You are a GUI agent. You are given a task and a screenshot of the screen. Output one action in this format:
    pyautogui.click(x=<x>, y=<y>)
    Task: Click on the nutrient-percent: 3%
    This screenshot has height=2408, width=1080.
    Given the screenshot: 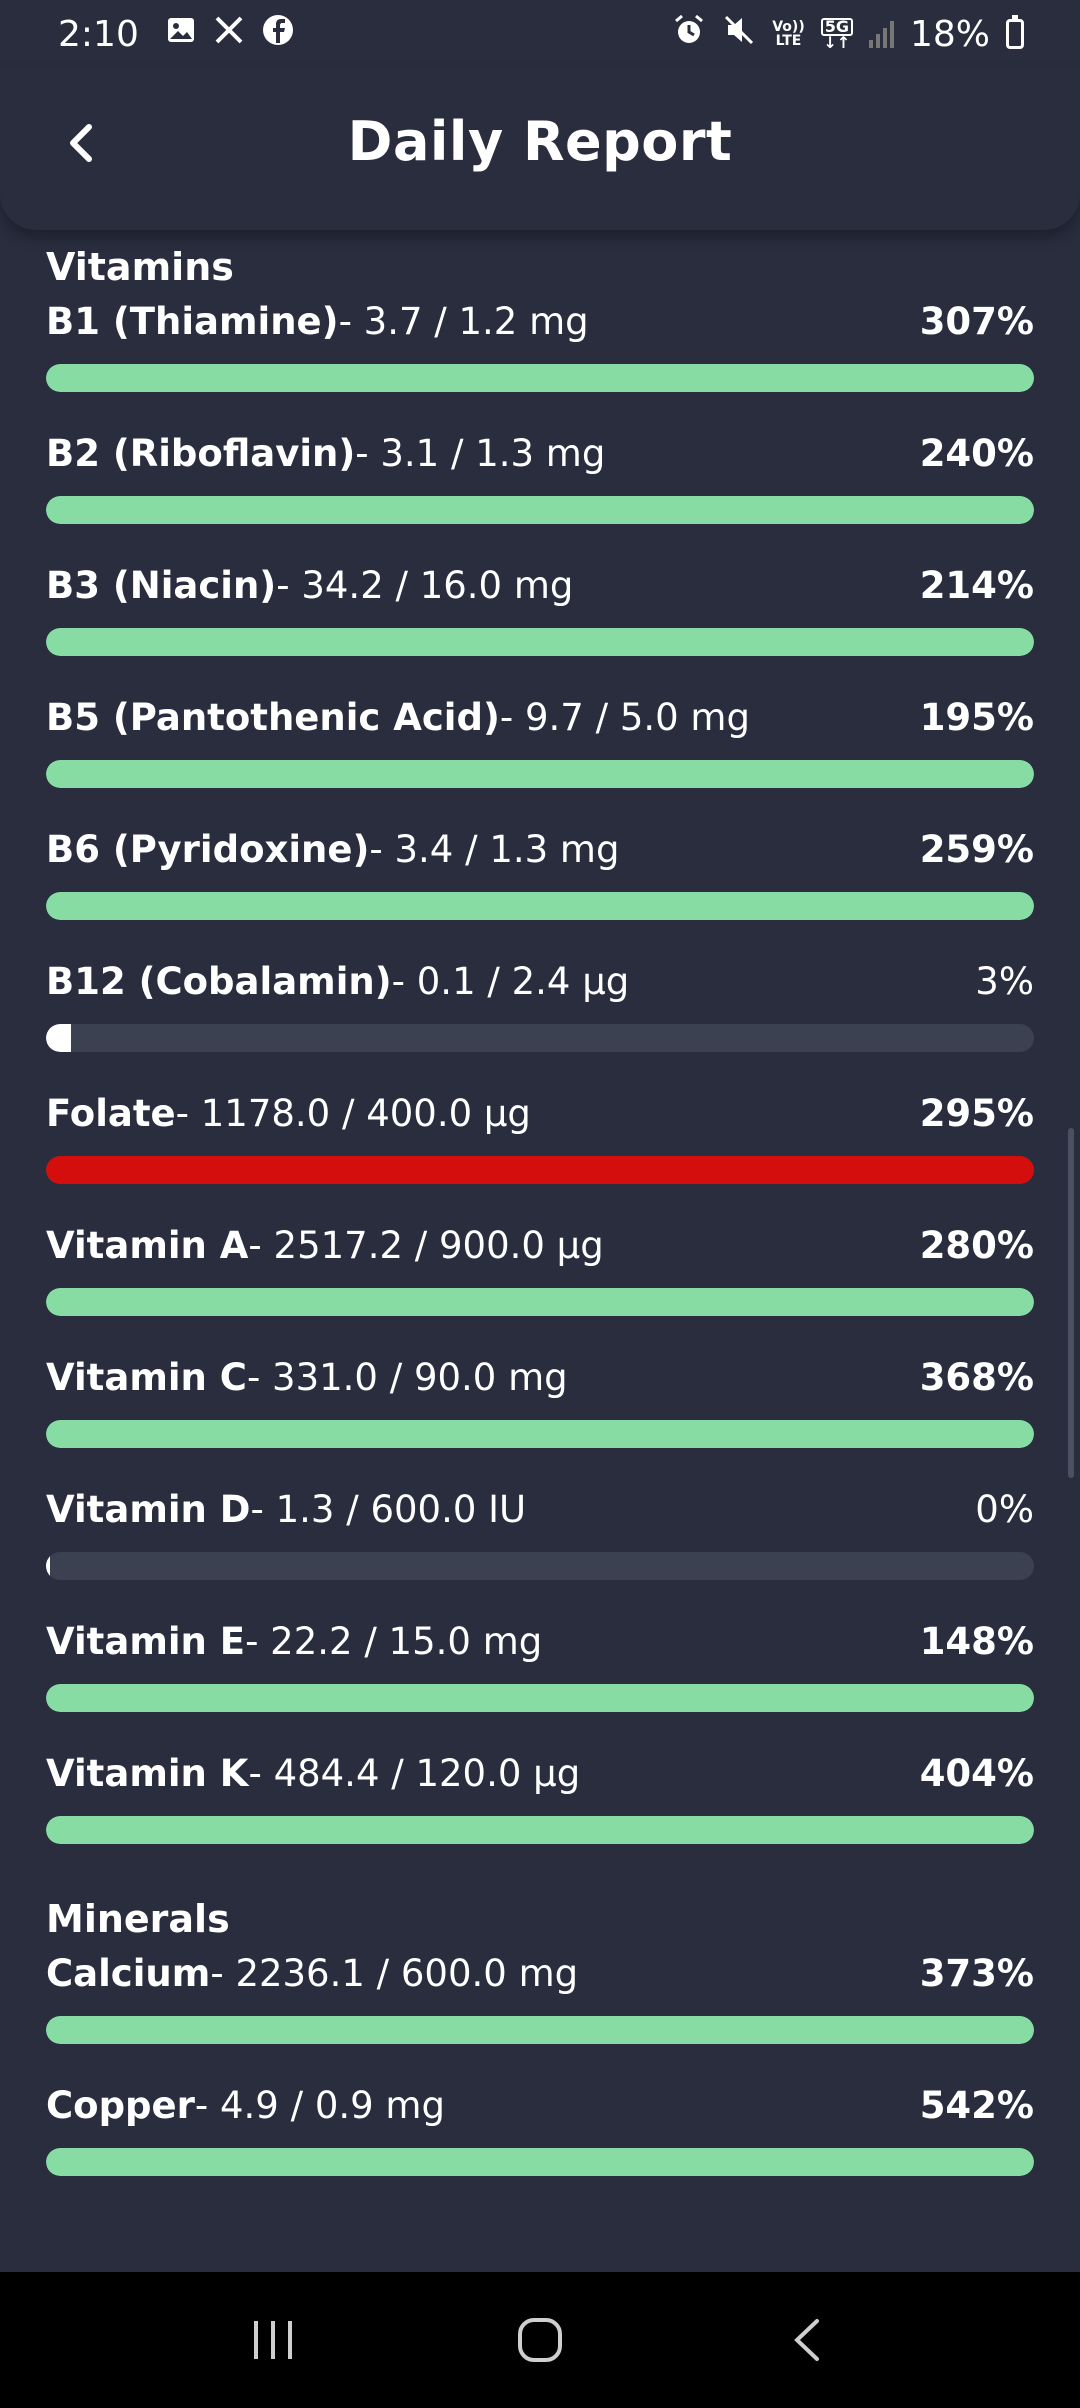 What is the action you would take?
    pyautogui.click(x=1004, y=981)
    